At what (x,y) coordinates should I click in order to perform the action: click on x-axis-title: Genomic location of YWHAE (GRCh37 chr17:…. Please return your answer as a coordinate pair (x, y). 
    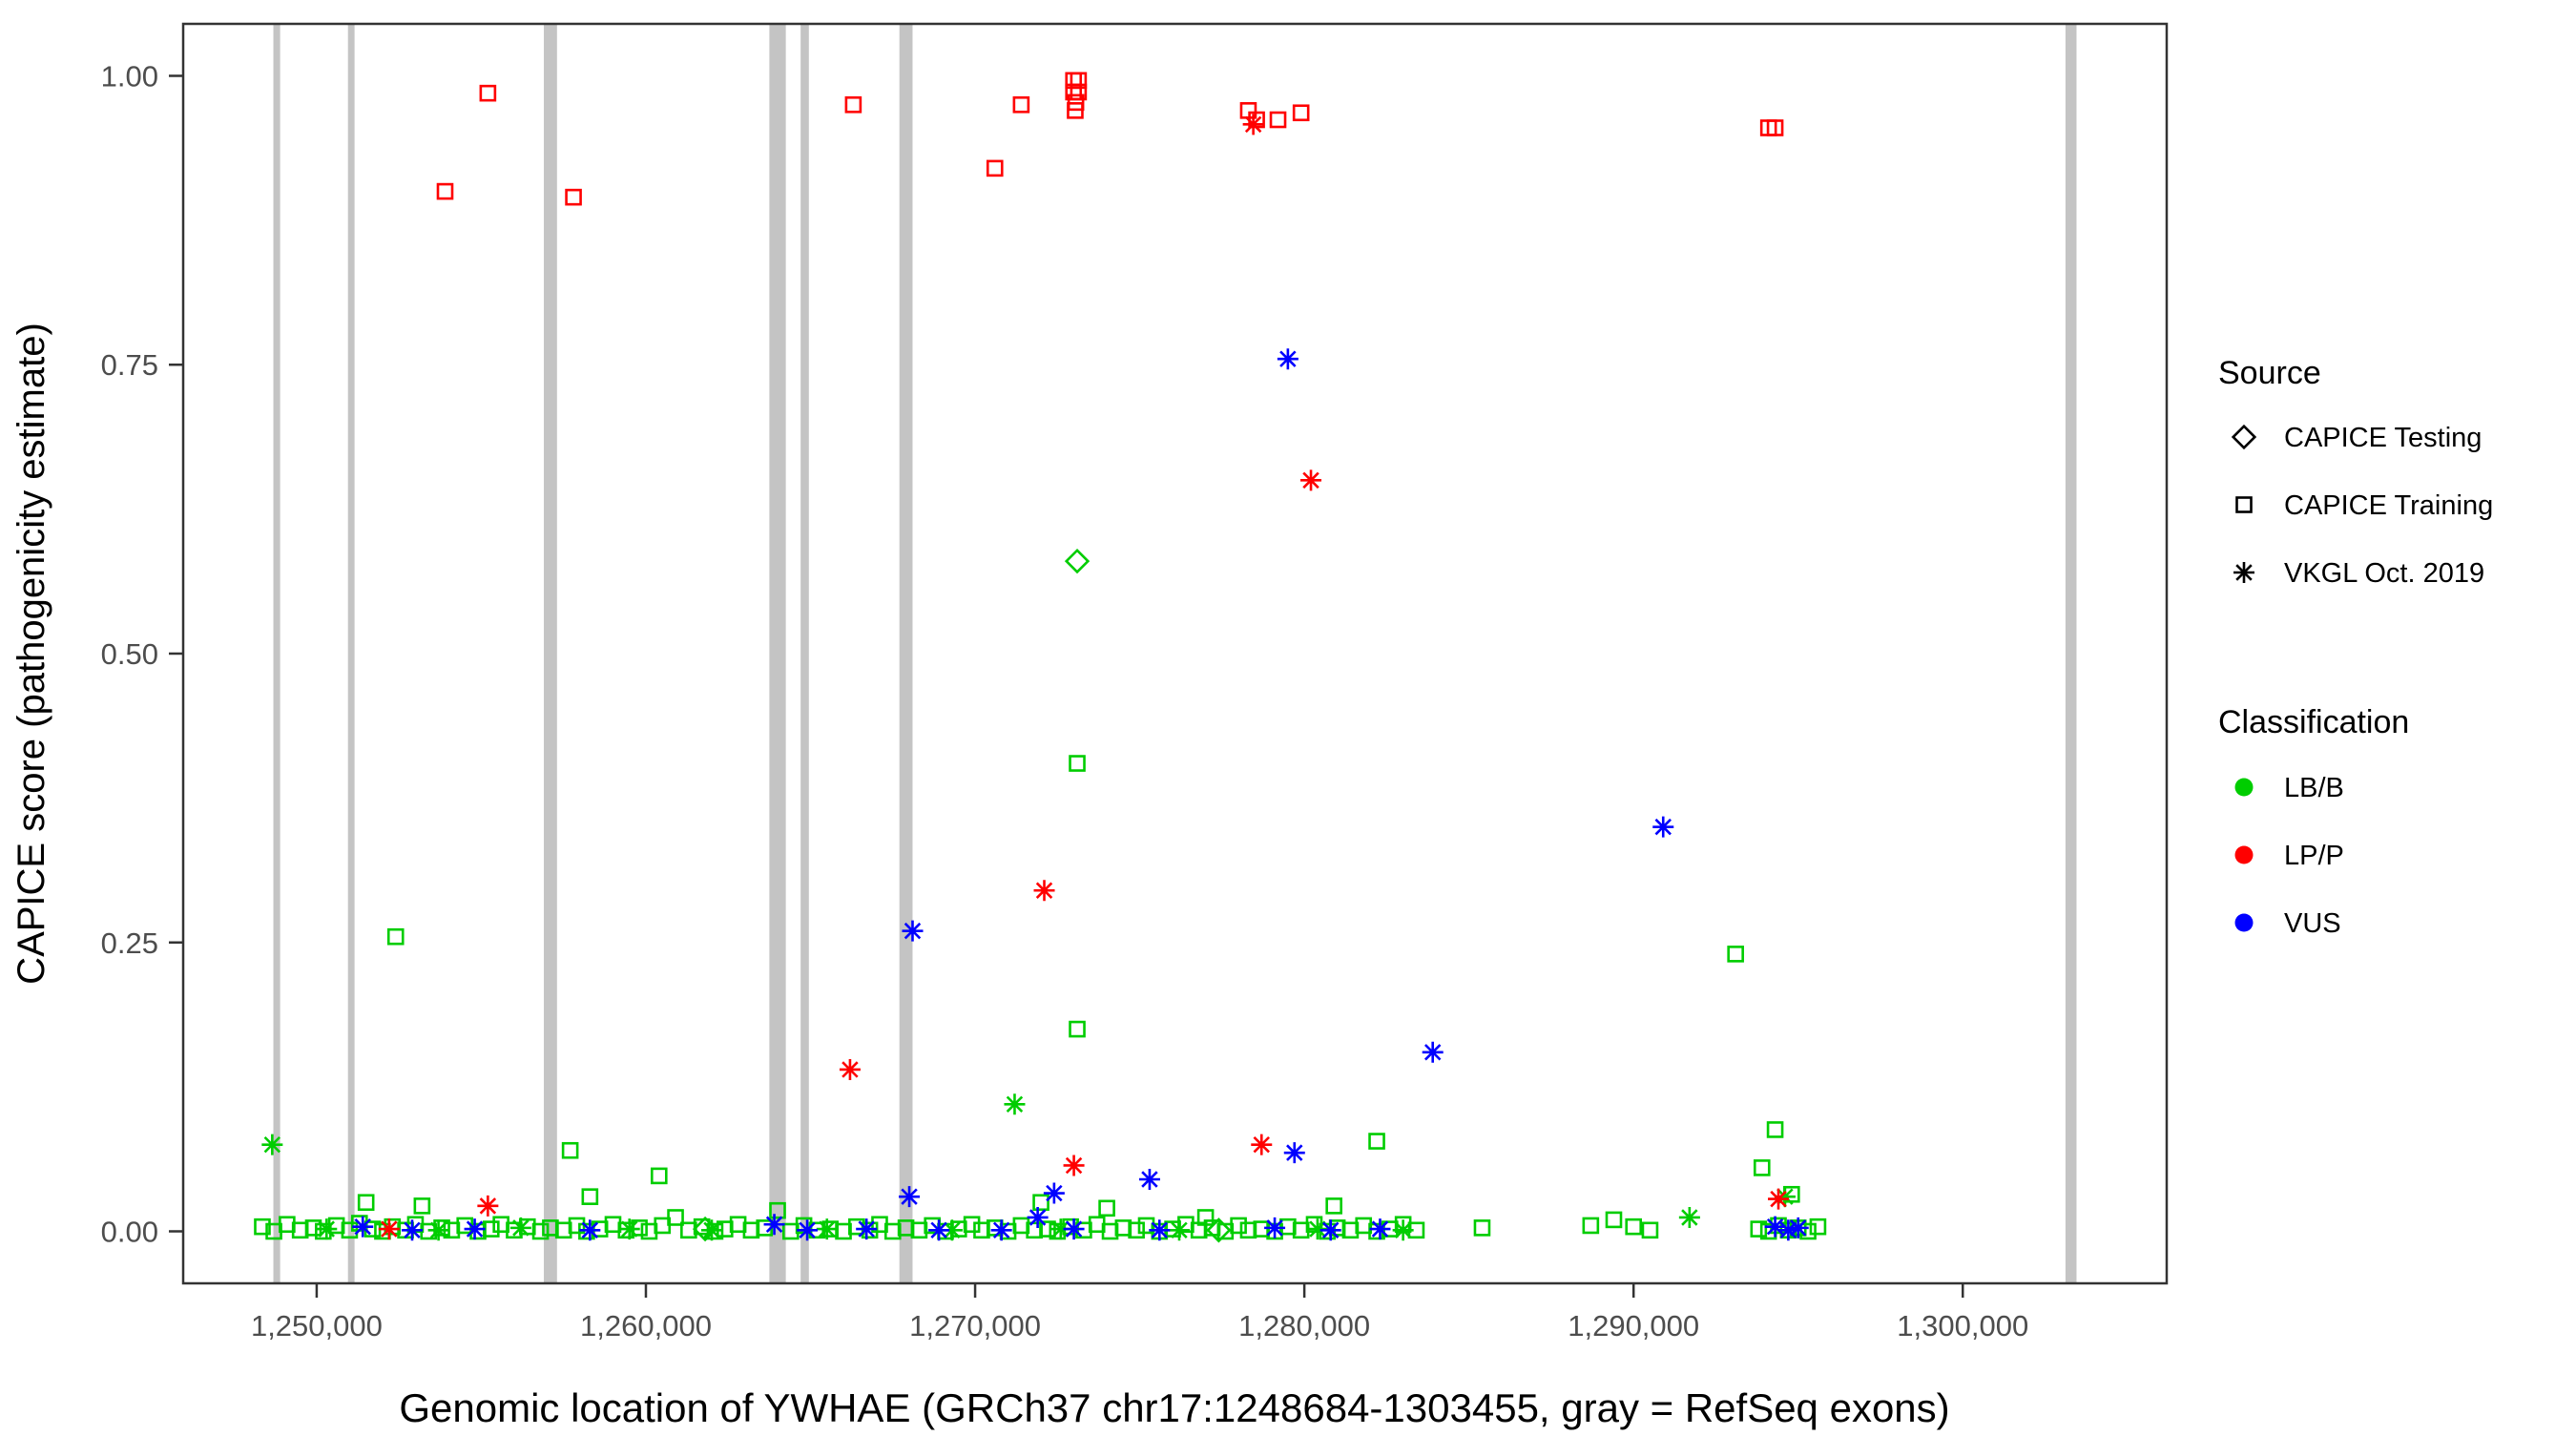
    Looking at the image, I should click on (1174, 1407).